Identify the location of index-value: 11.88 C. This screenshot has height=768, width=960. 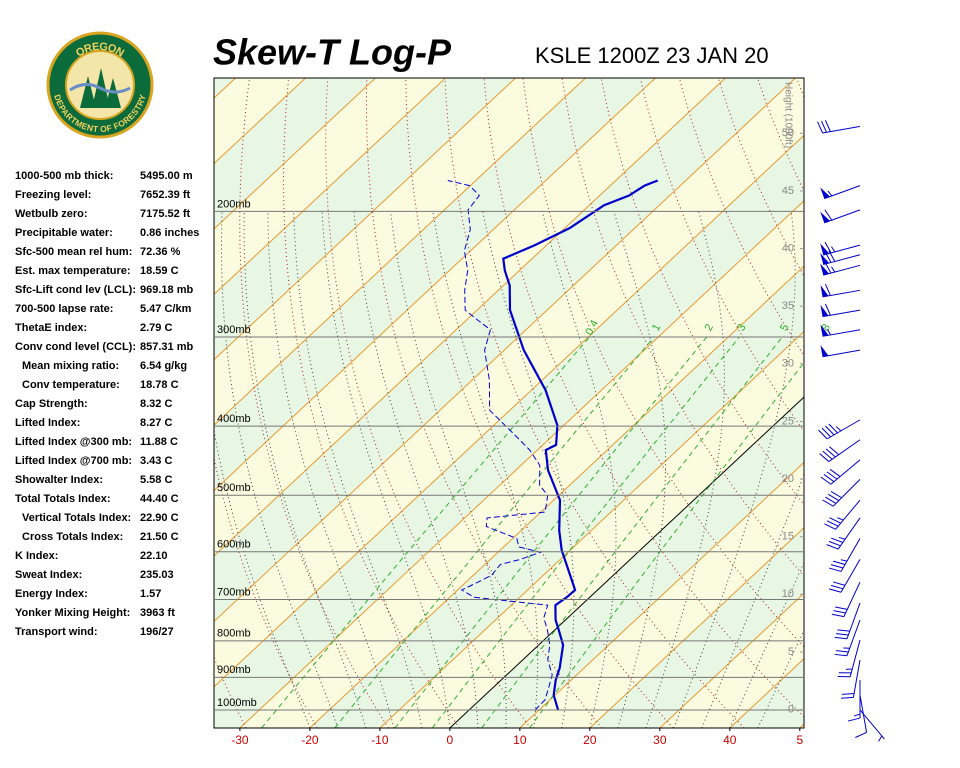
(159, 442).